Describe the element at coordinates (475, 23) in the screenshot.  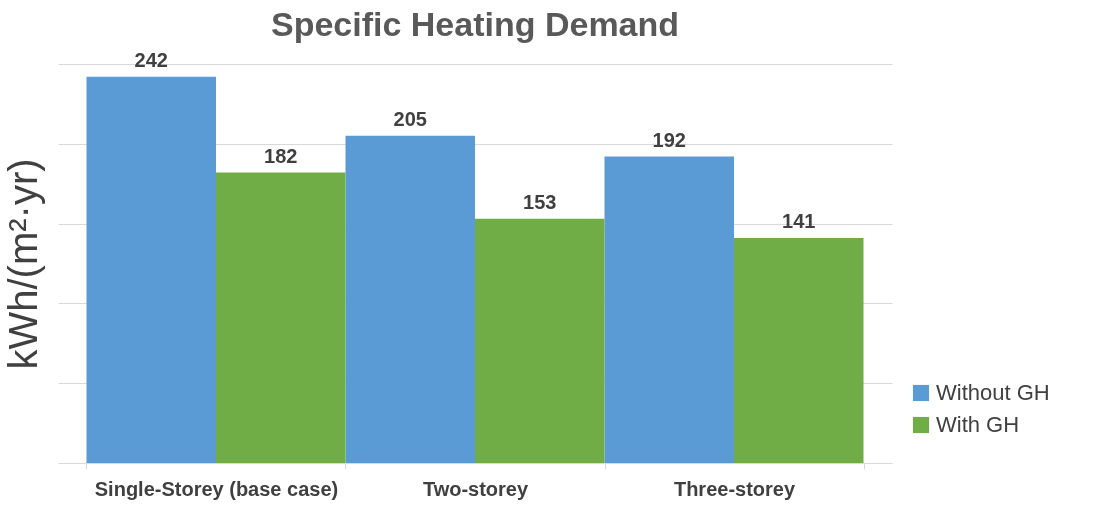
I see `chart-title: Specific Heating Demand` at that location.